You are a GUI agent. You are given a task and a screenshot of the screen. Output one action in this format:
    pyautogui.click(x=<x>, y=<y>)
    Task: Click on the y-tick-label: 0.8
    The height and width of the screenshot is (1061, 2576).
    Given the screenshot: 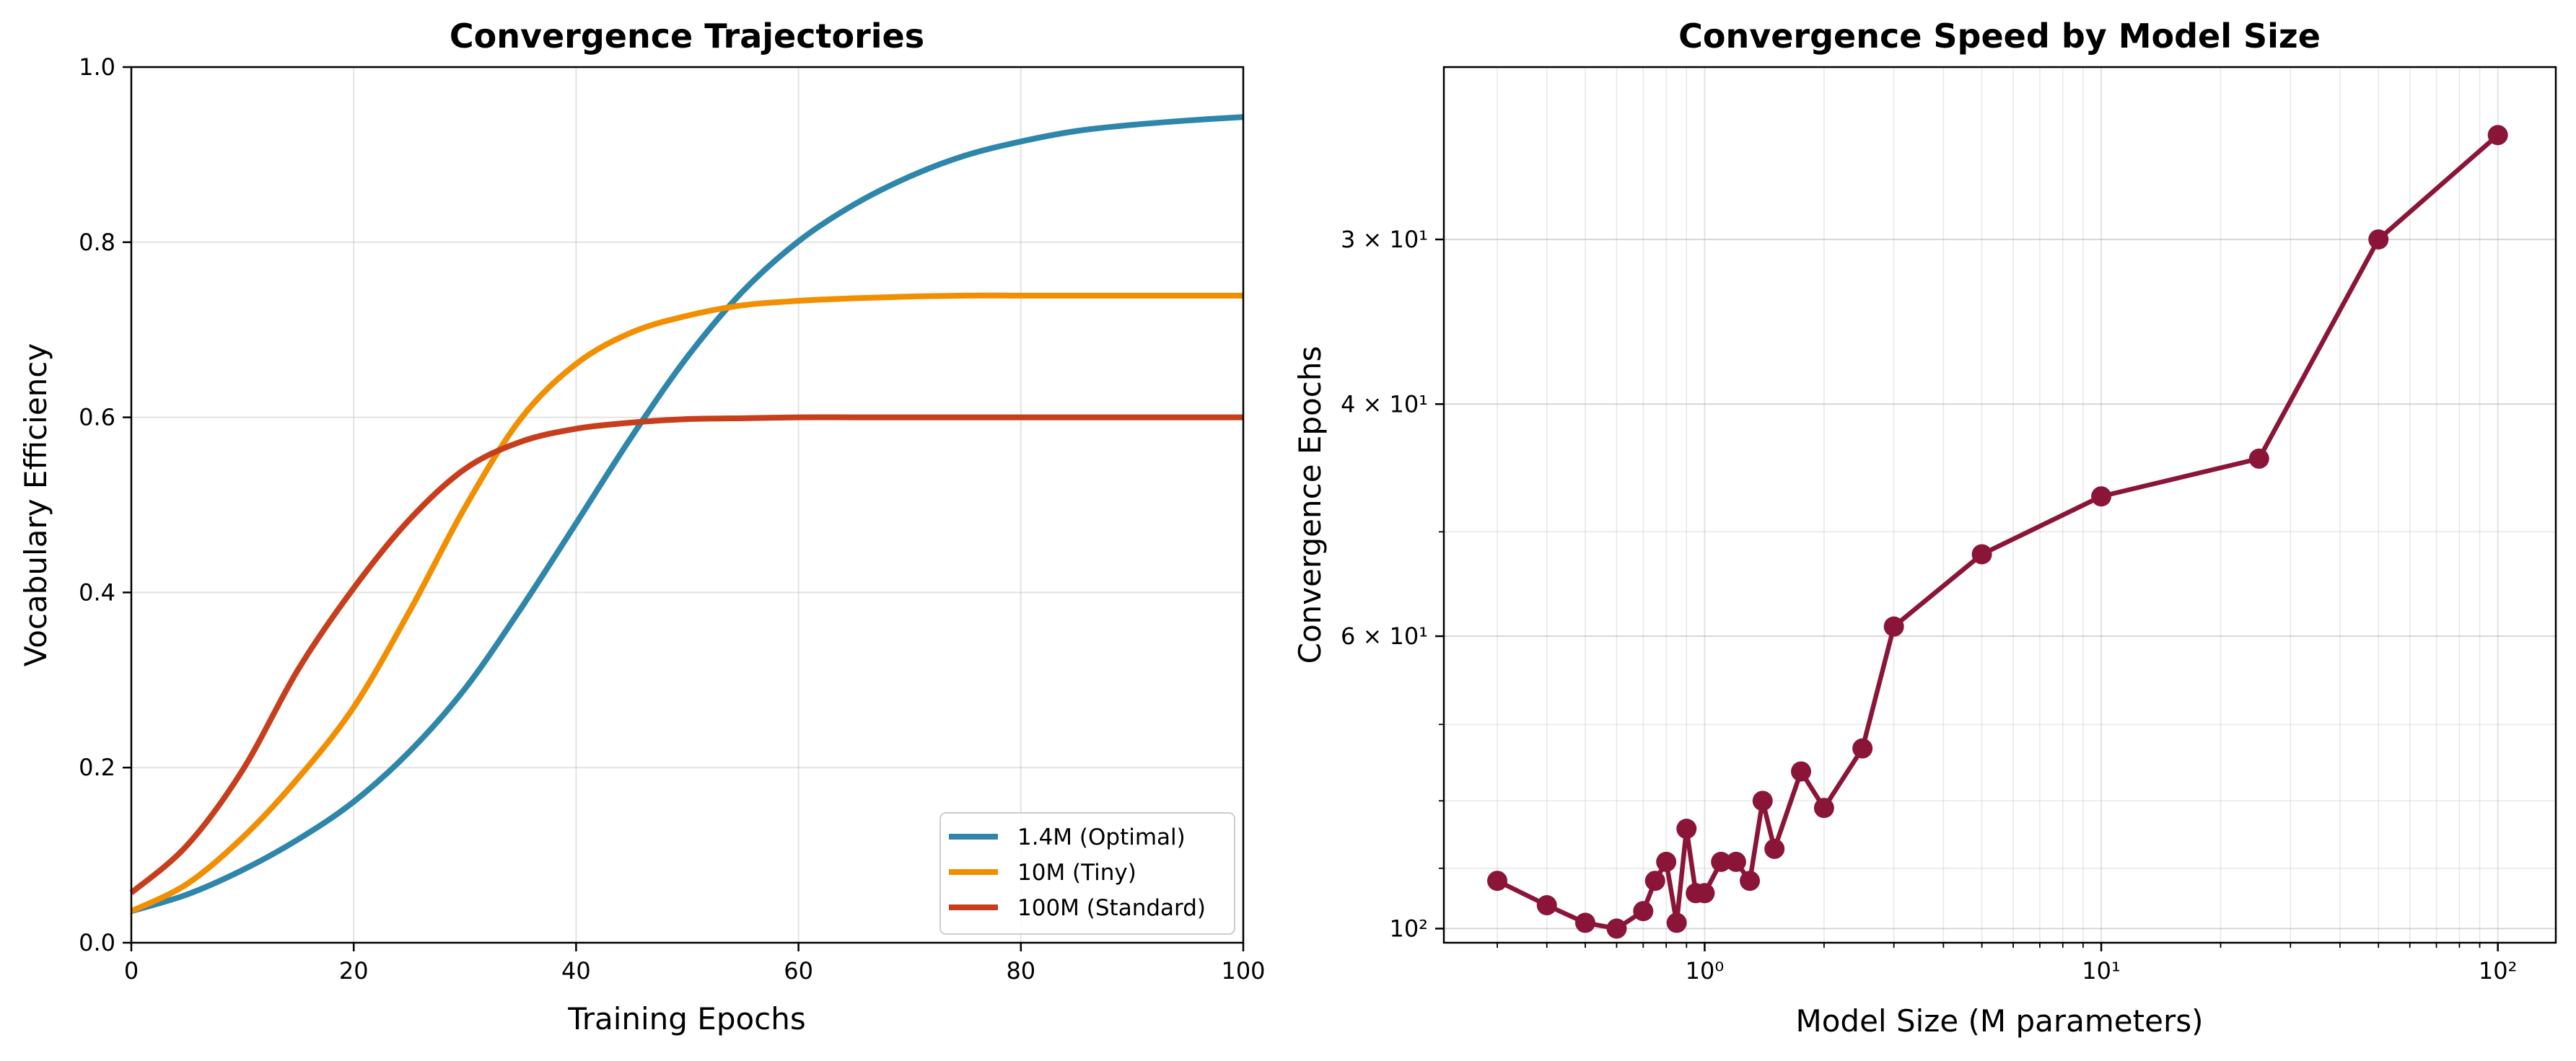 What is the action you would take?
    pyautogui.click(x=97, y=242)
    